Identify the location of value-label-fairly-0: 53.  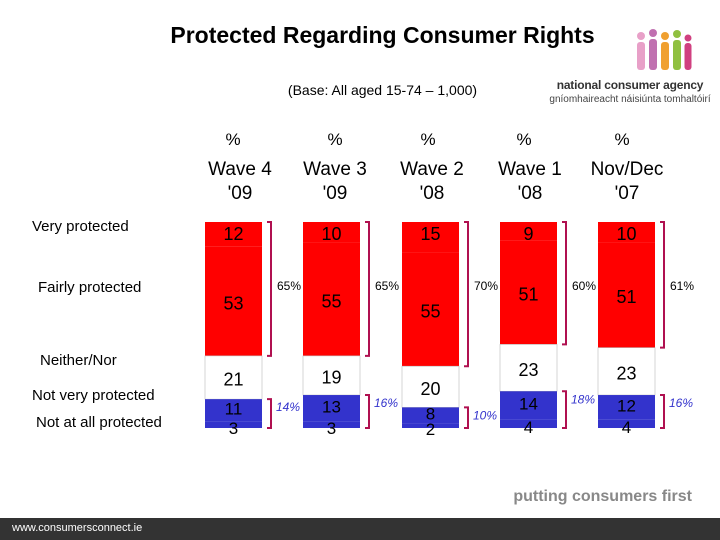
(233, 303).